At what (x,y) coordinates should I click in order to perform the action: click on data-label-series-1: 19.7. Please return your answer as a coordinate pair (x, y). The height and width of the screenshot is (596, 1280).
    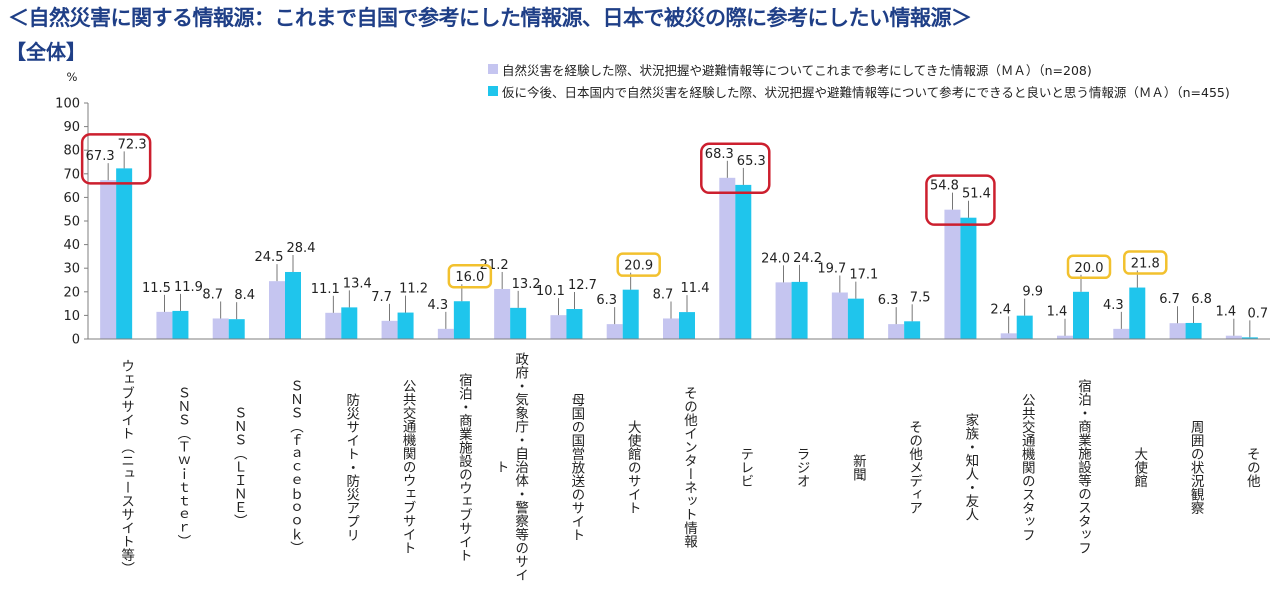
    Looking at the image, I should click on (831, 269).